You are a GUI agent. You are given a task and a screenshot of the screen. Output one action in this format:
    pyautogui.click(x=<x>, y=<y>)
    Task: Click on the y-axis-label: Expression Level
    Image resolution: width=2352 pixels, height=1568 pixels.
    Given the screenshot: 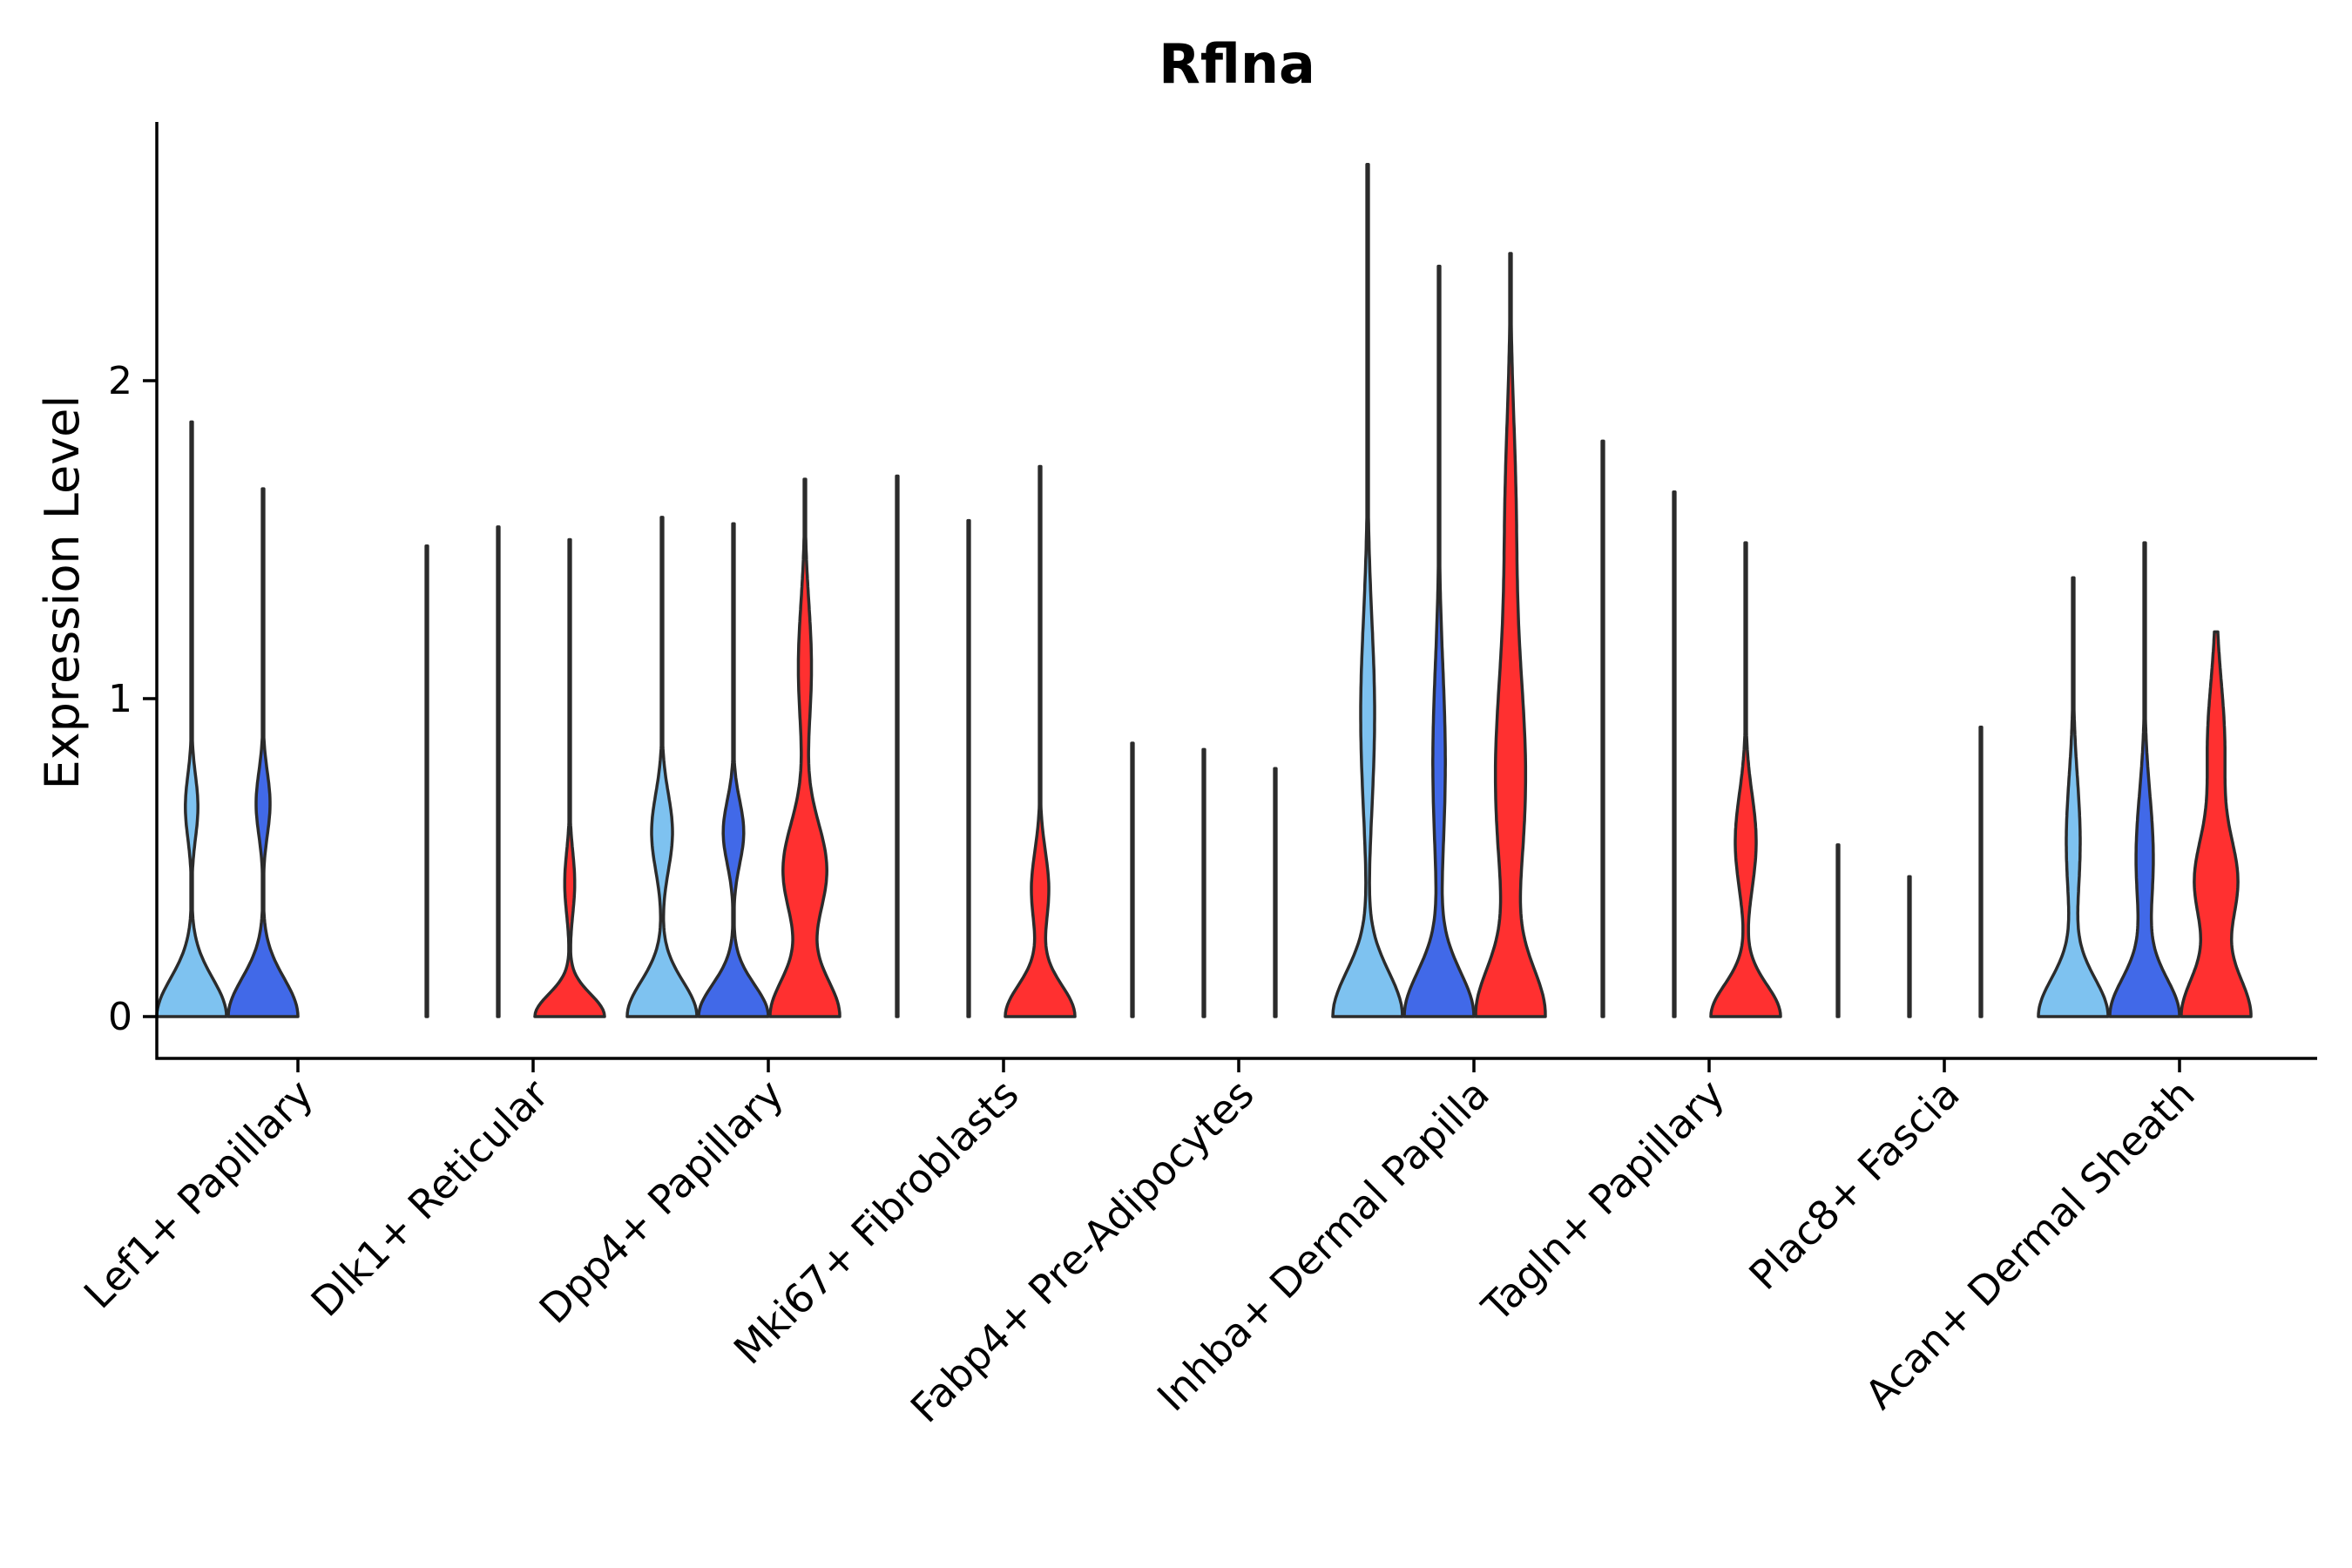 What is the action you would take?
    pyautogui.click(x=62, y=592)
    